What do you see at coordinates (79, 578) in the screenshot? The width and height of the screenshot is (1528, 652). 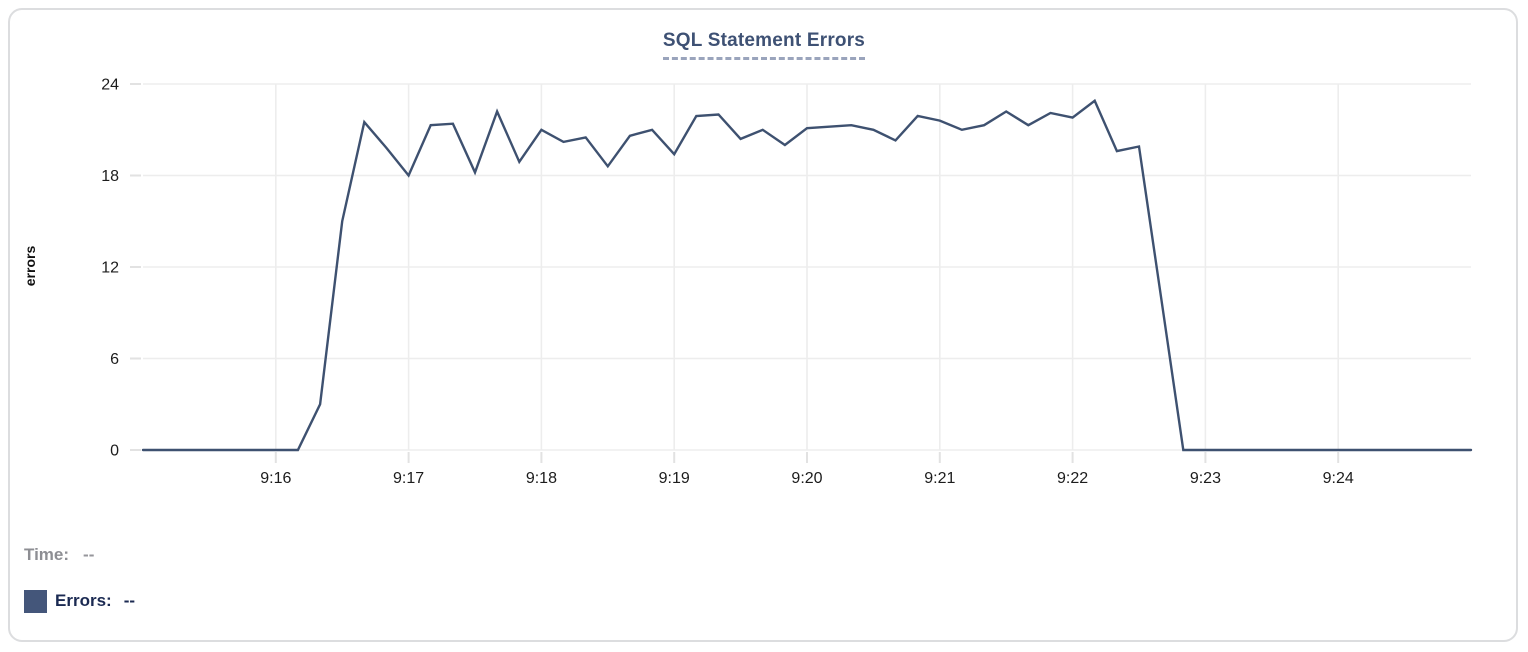 I see `tooltip-legend: Time: -- Errors: --` at bounding box center [79, 578].